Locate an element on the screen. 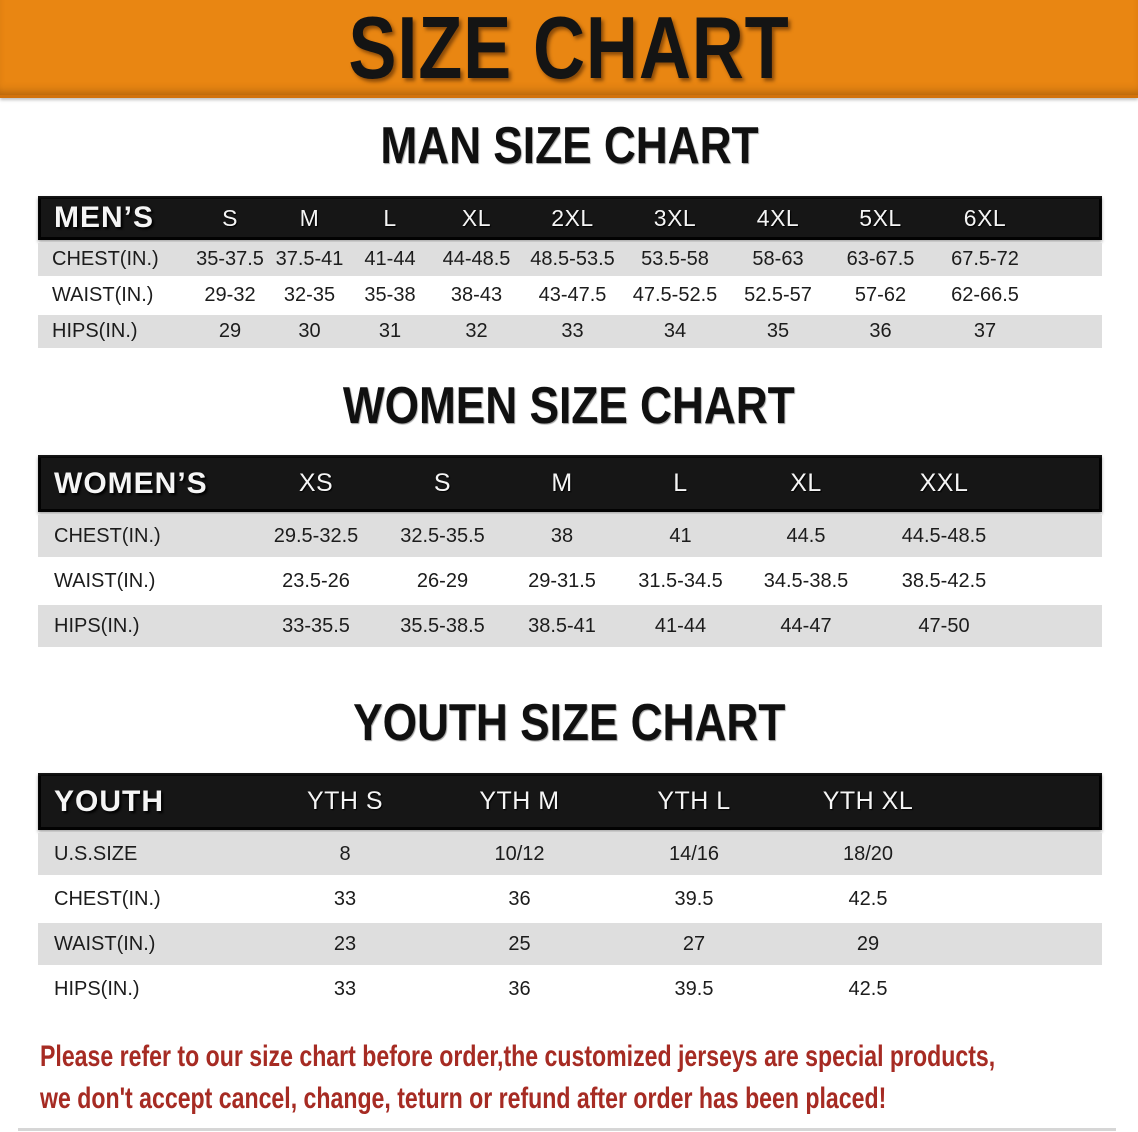  size-value-cell: 44-47 is located at coordinates (806, 625).